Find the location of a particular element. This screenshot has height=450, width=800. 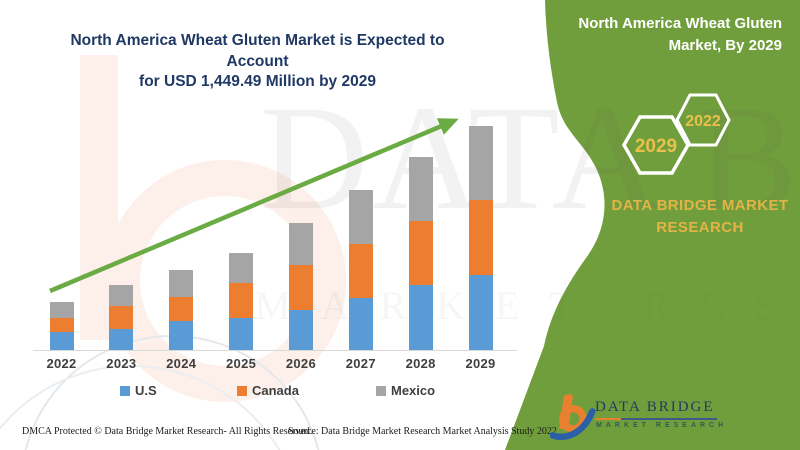

banner-title-line2: Market, By 2029 is located at coordinates (725, 45).